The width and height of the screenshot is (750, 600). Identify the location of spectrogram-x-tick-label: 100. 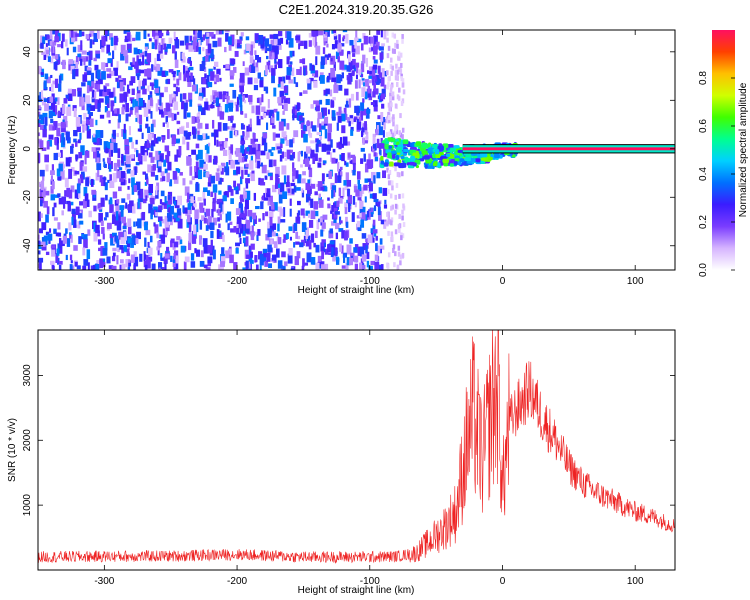
(635, 281).